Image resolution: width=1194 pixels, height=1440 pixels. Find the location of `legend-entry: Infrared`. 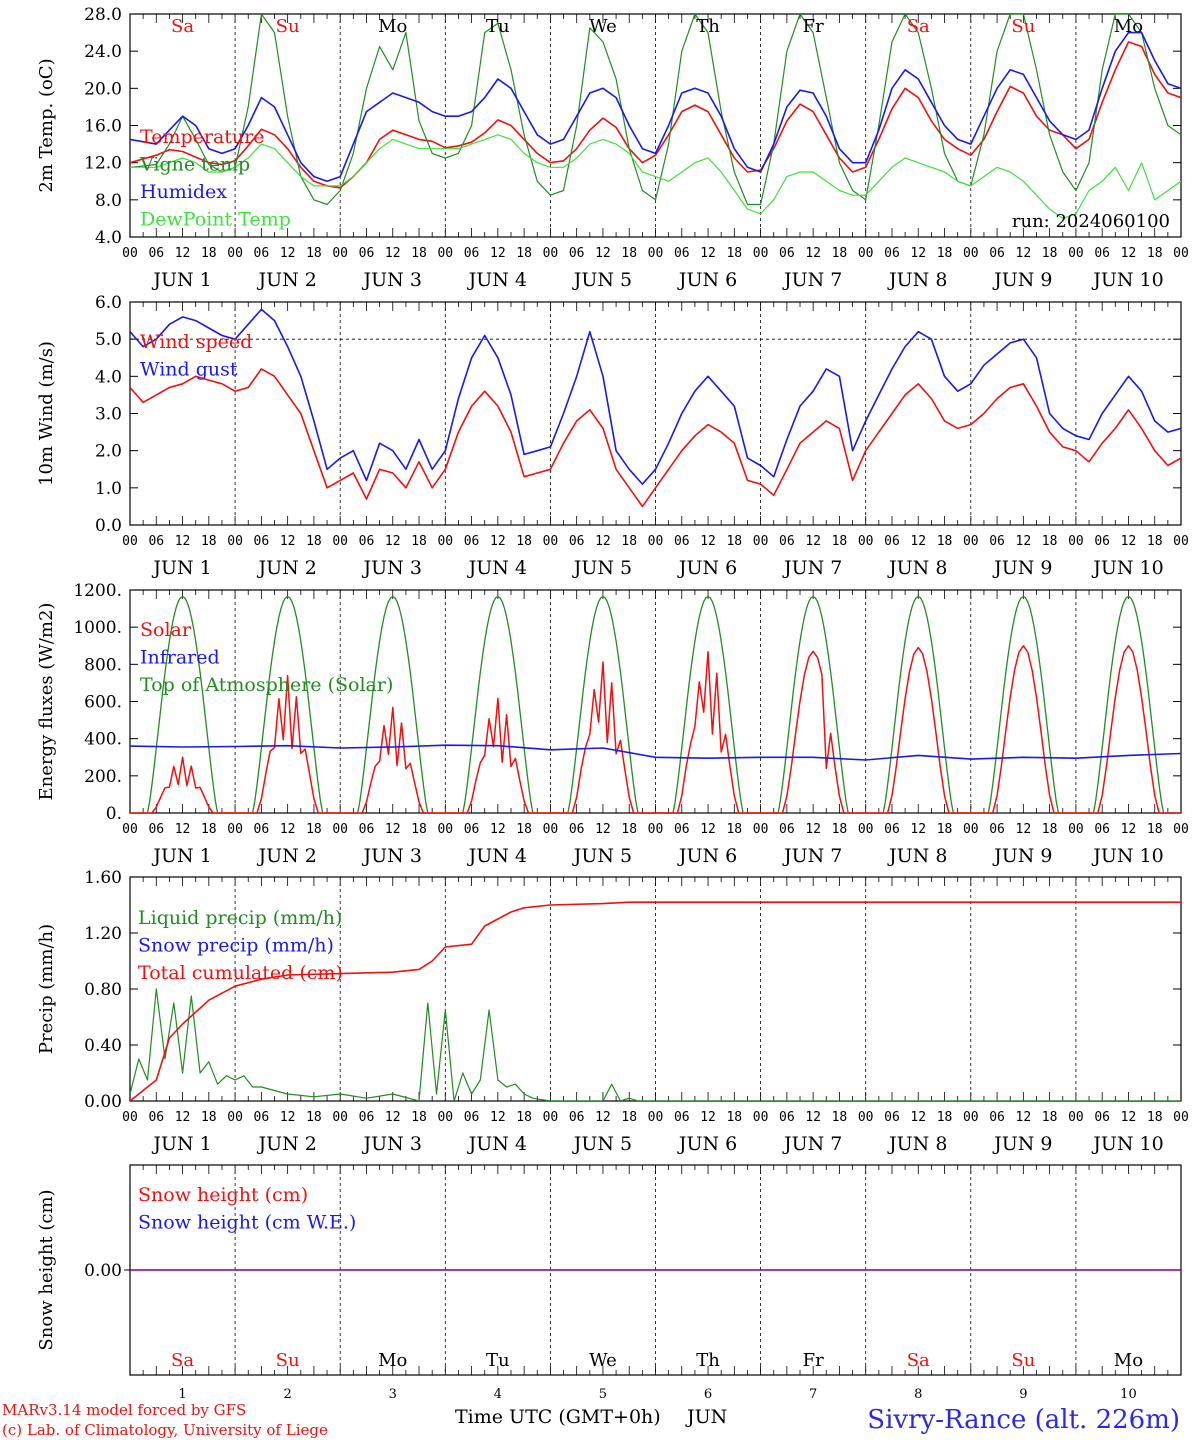

legend-entry: Infrared is located at coordinates (180, 658).